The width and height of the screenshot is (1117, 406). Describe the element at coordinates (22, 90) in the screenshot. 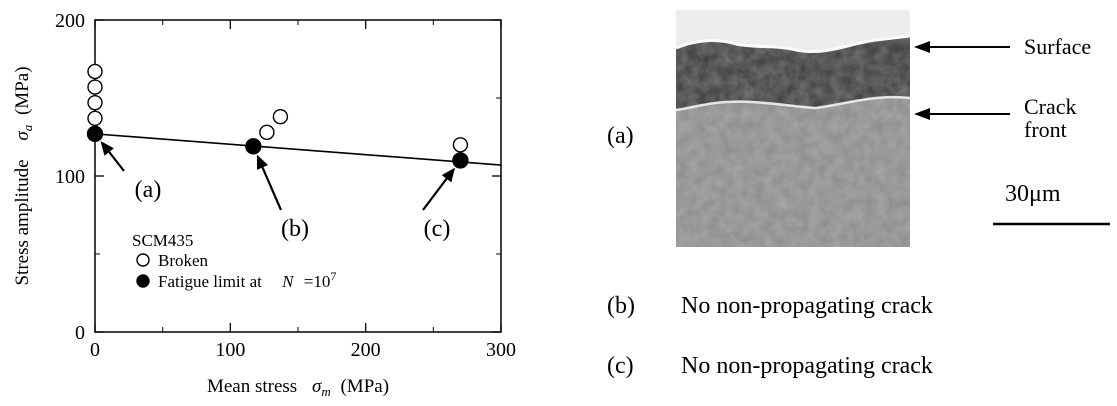

I see `y-axis-unit: (MPa)` at that location.